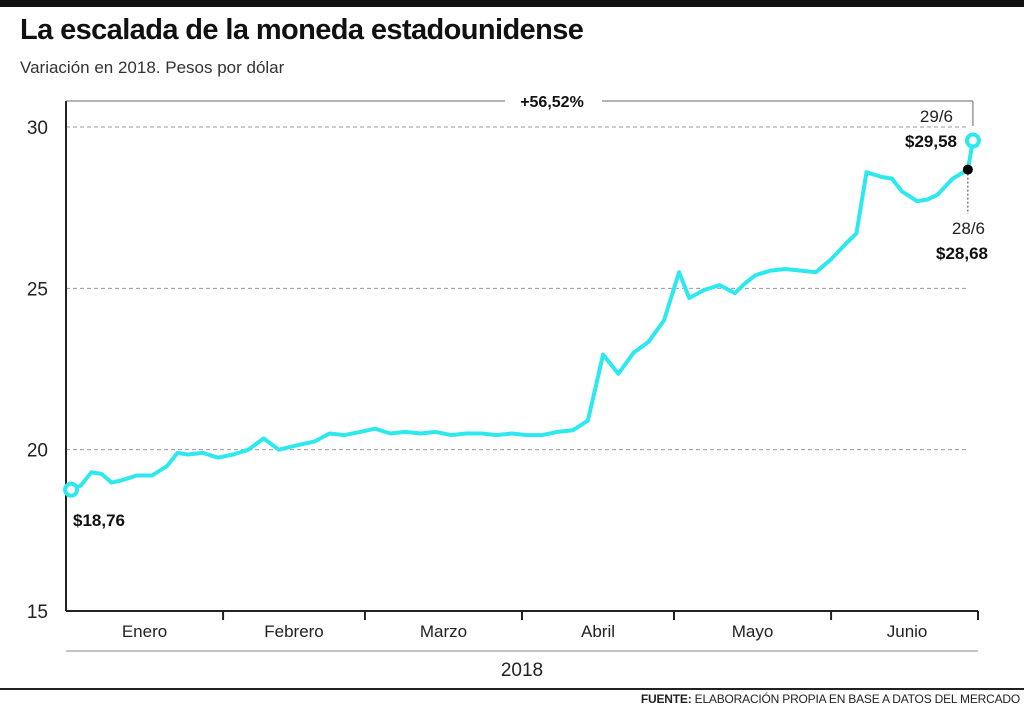 This screenshot has height=714, width=1024. Describe the element at coordinates (552, 102) in the screenshot. I see `change-label: +56,52%` at that location.